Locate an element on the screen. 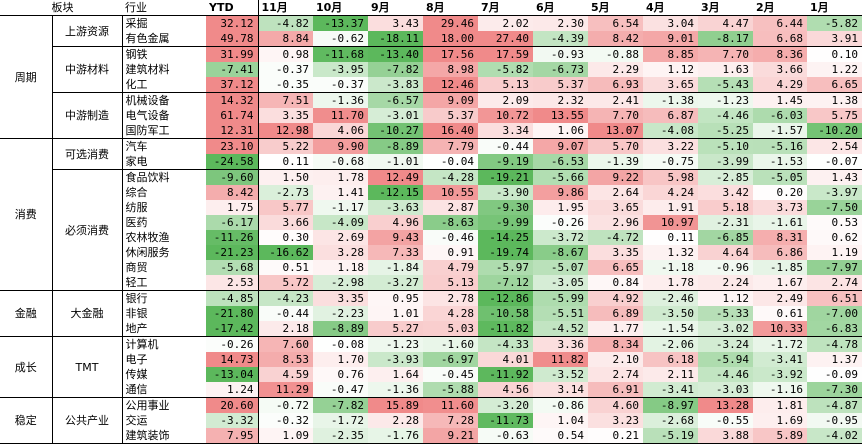  value-cell: -0.47 is located at coordinates (340, 390).